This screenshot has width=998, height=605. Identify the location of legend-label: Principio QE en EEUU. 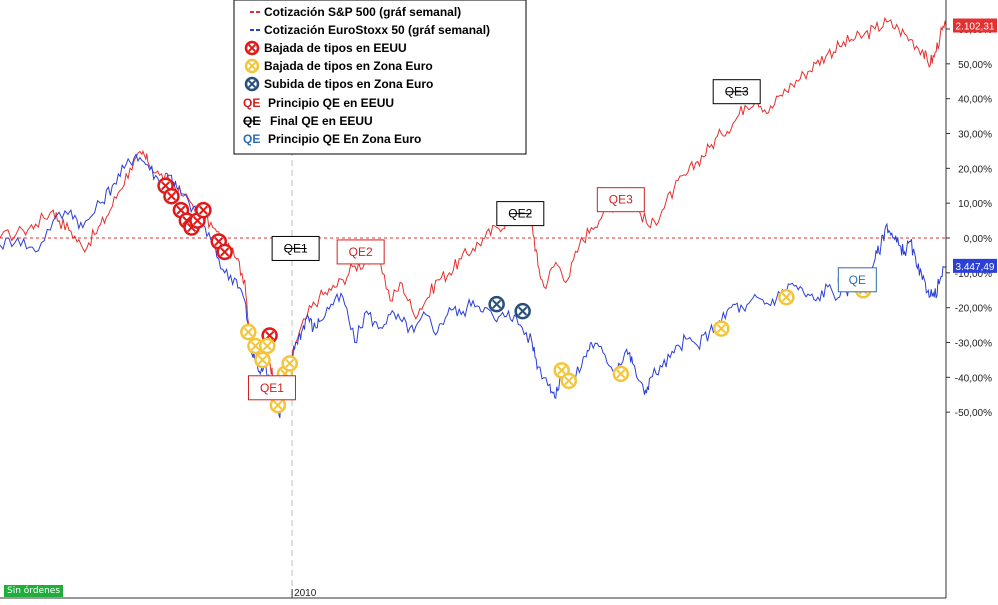
(331, 103).